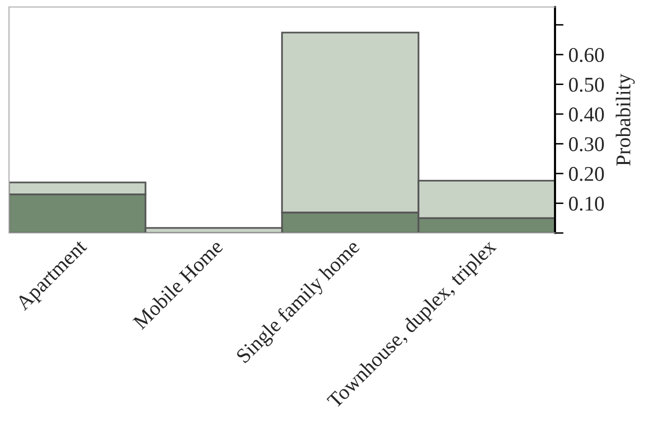  Describe the element at coordinates (586, 174) in the screenshot. I see `y-tick-label: 0.20` at that location.